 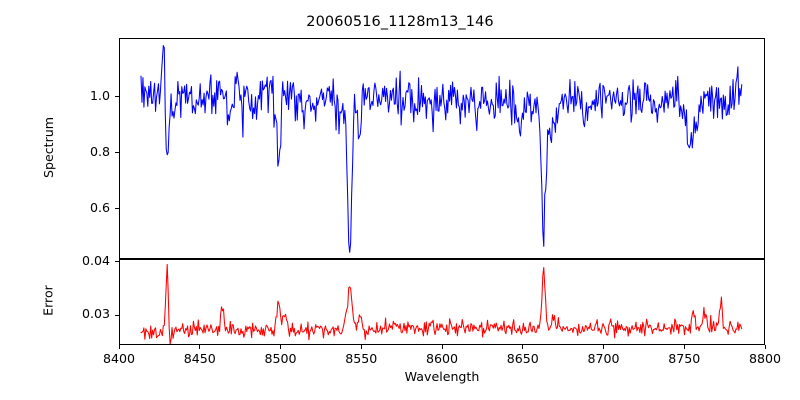 I want to click on spectrum-ytick-label: 0.6, so click(x=99, y=207).